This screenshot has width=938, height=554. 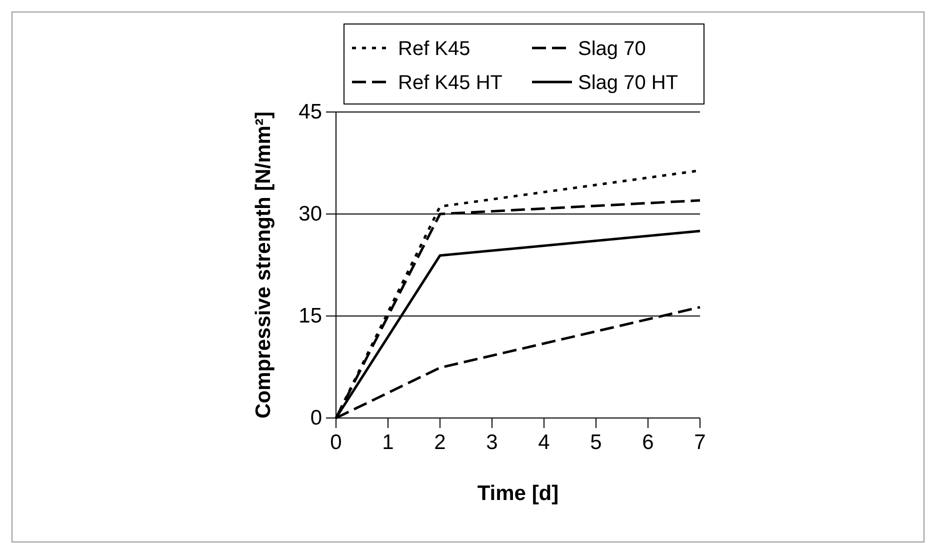 What do you see at coordinates (544, 442) in the screenshot?
I see `x-tick-label: 4` at bounding box center [544, 442].